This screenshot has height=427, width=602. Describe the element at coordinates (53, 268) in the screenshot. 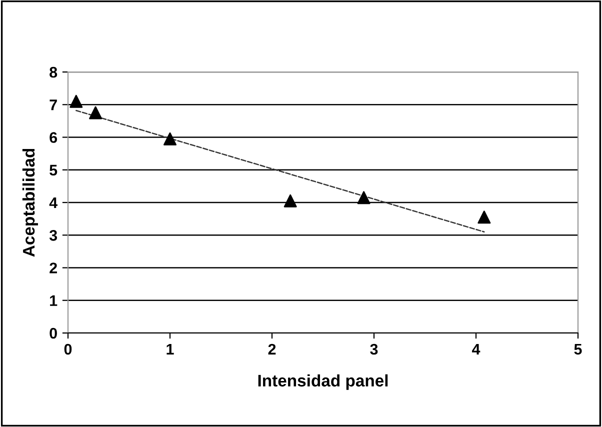

I see `y-tick-label: 2` at that location.